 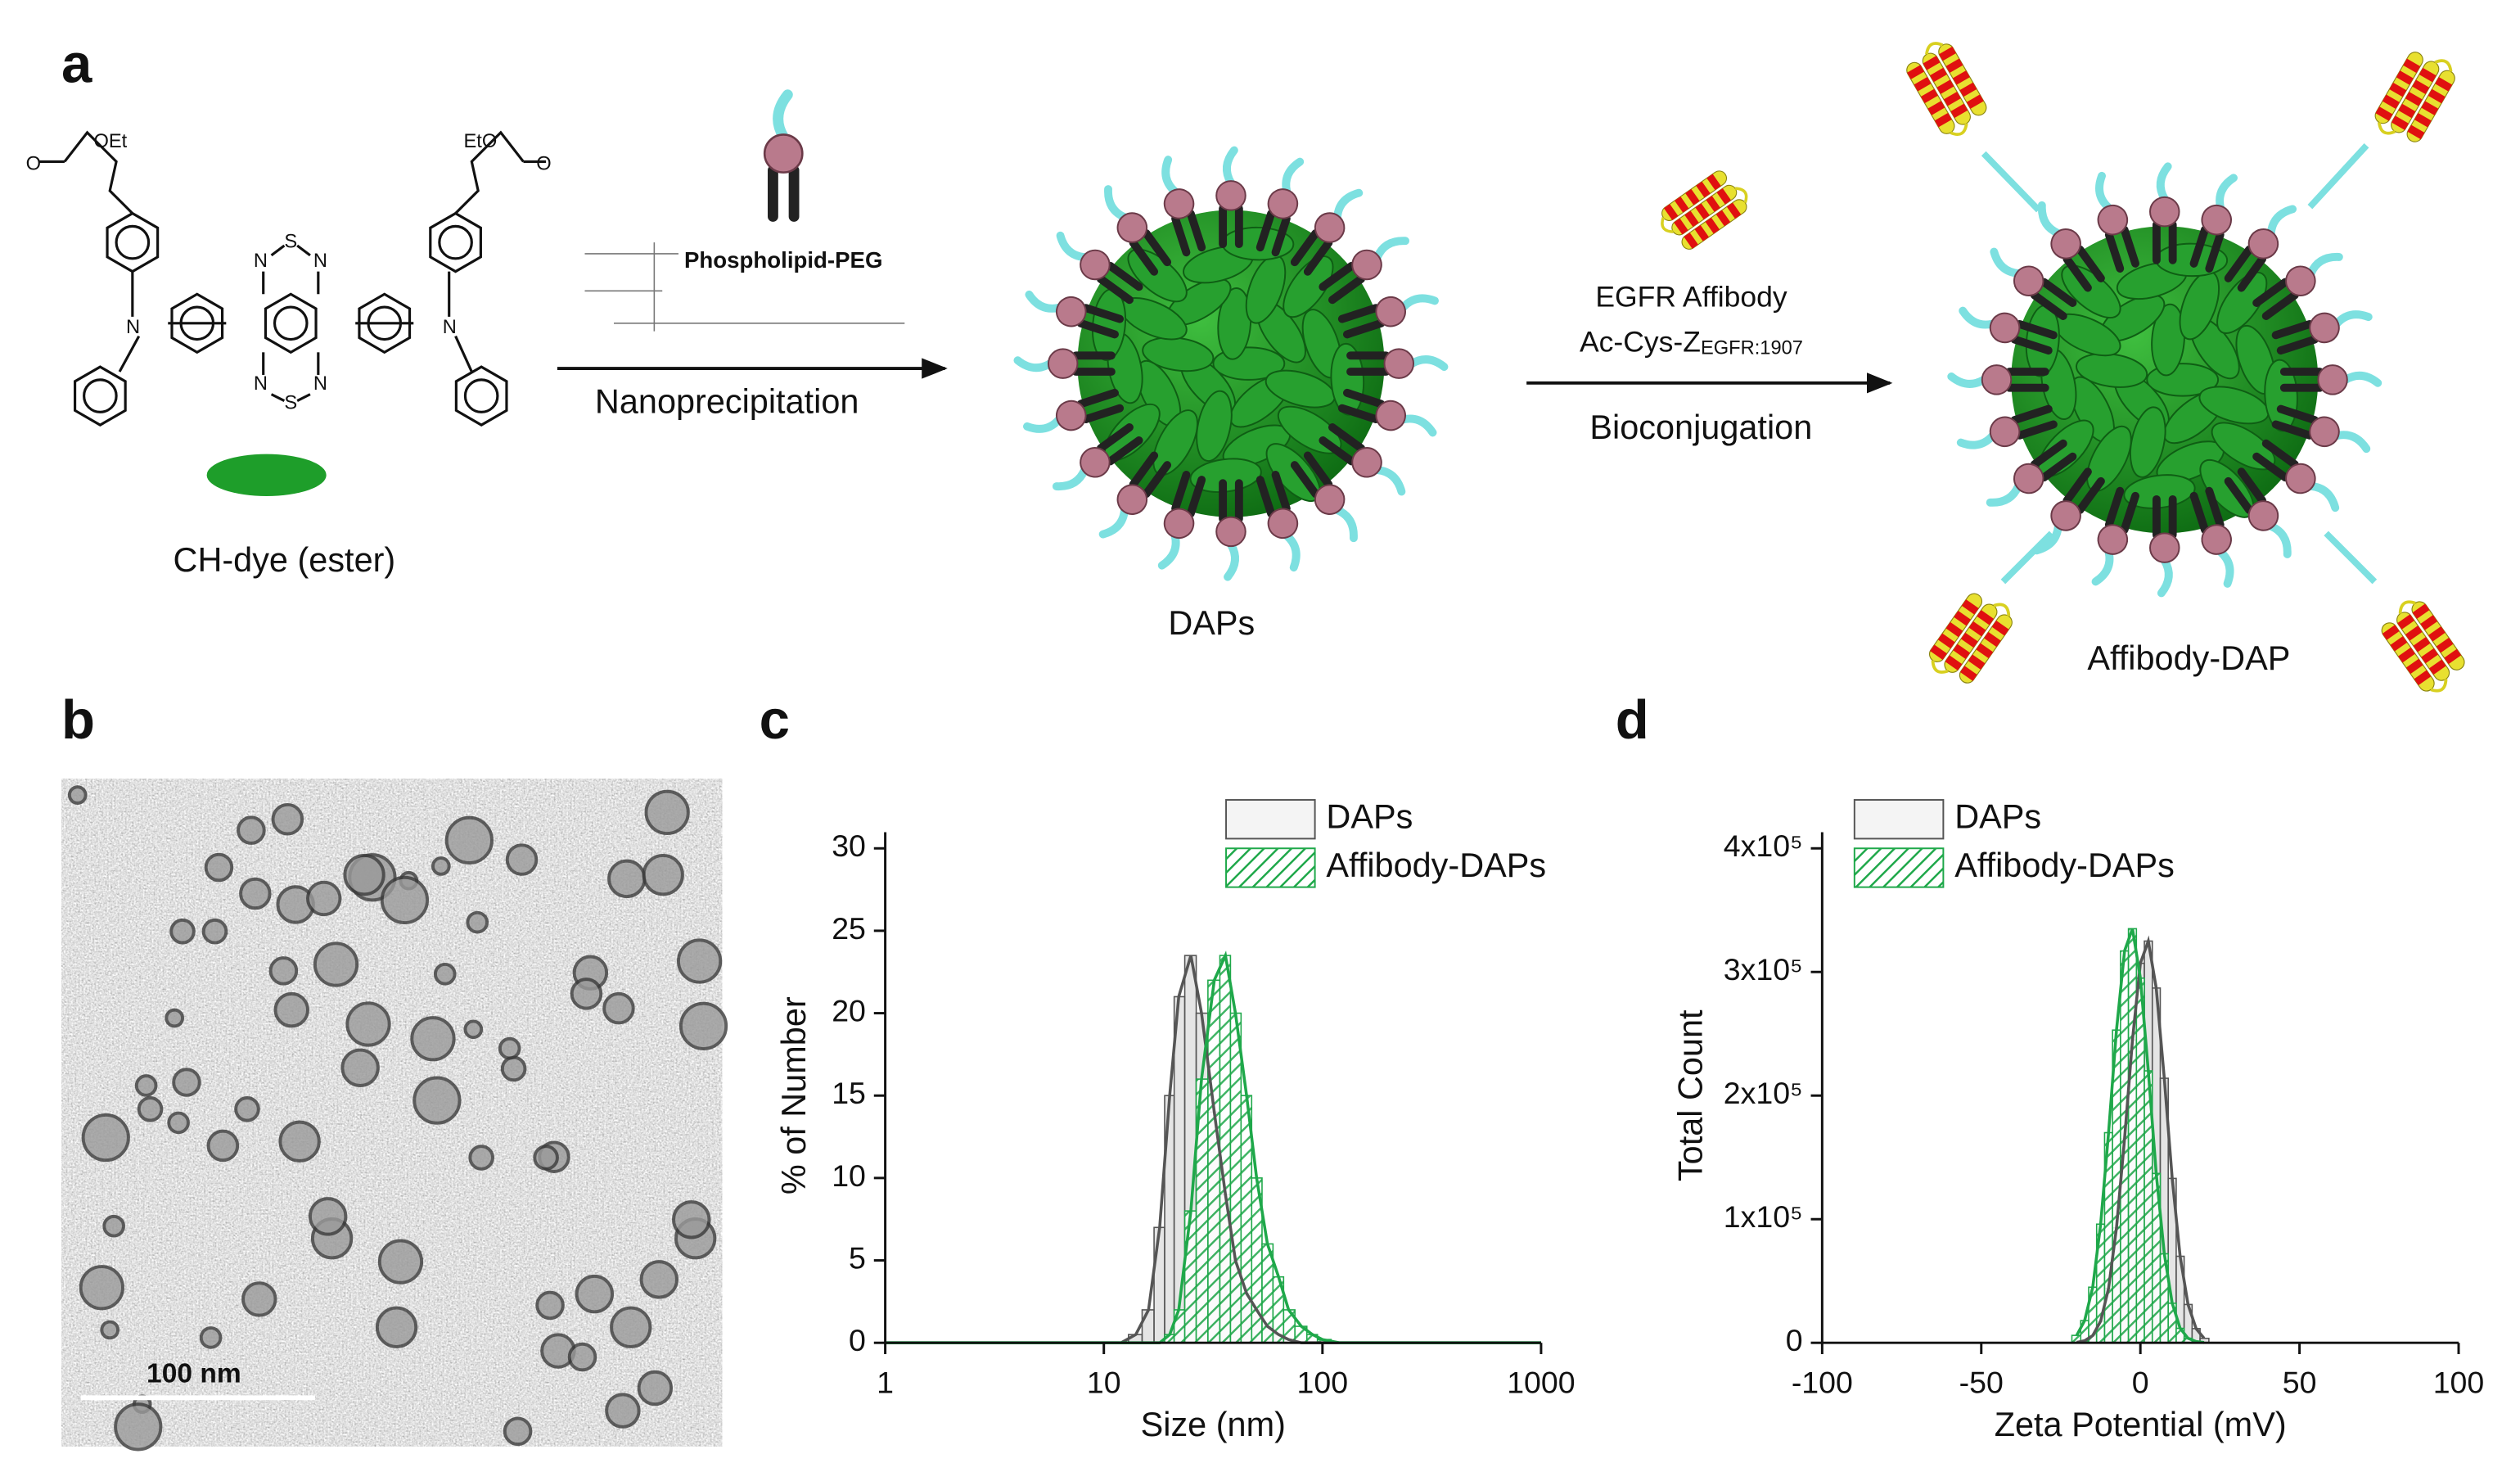 What do you see at coordinates (1701, 427) in the screenshot?
I see `step-label: Bioconjugation` at bounding box center [1701, 427].